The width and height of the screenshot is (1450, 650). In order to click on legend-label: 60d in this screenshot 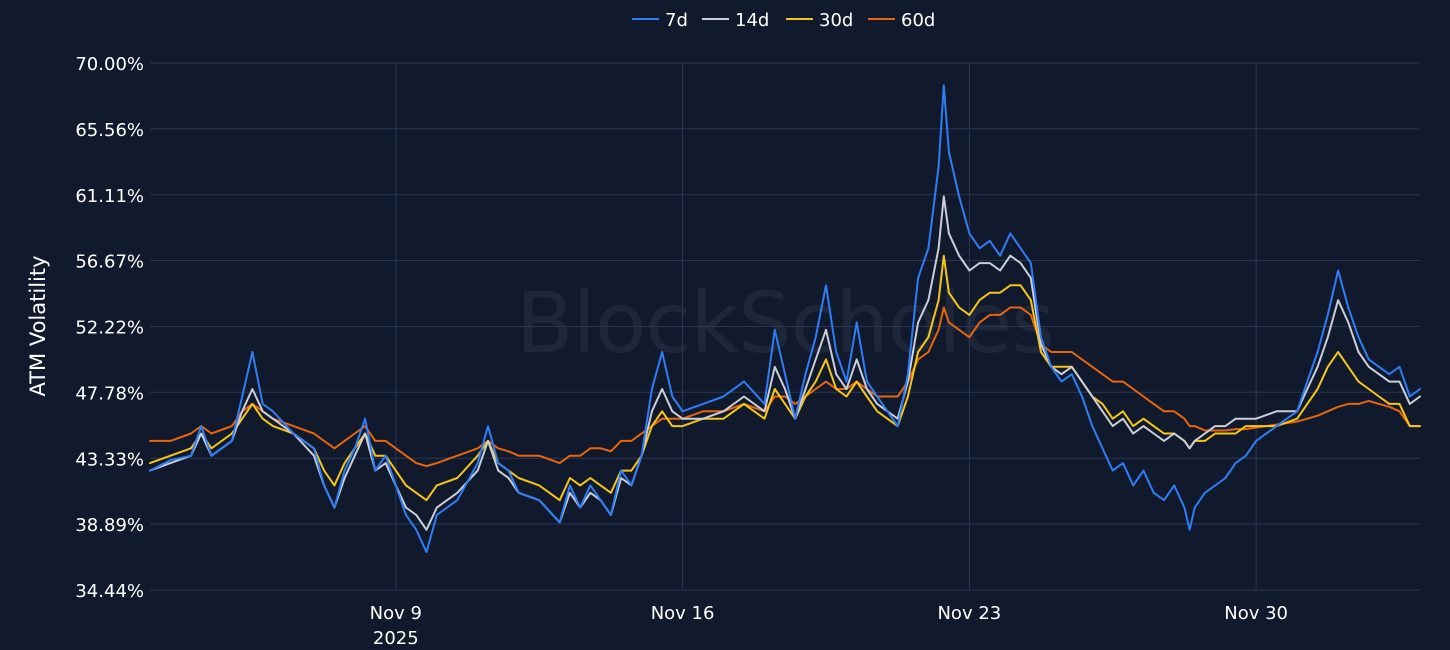, I will do `click(918, 20)`.